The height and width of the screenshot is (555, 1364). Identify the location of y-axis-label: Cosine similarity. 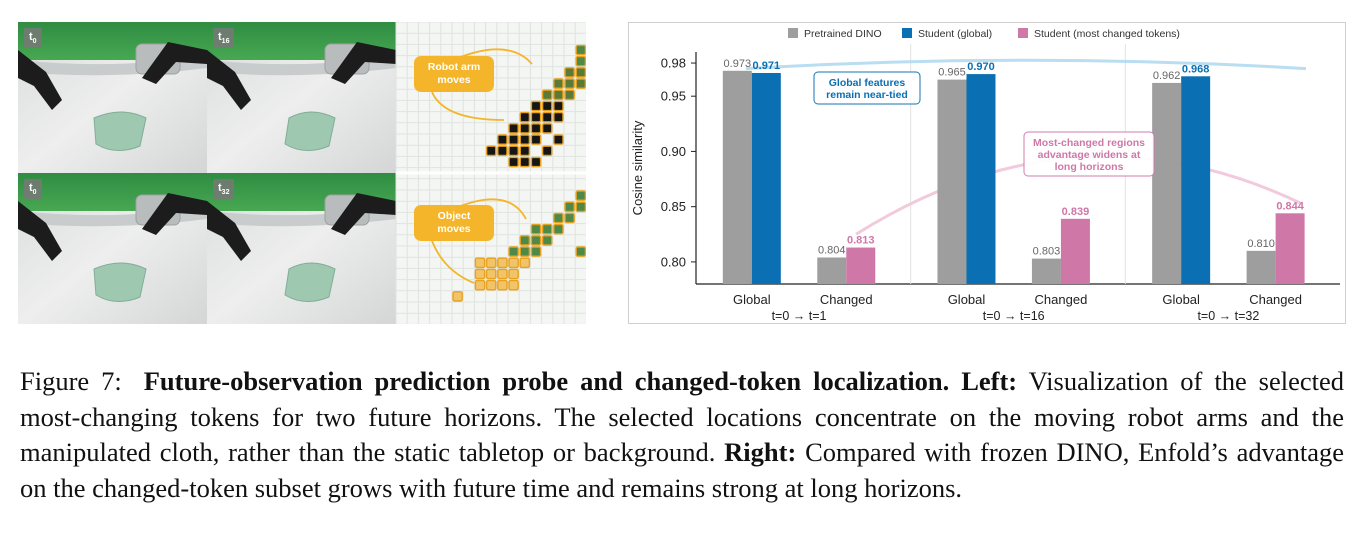
(637, 167).